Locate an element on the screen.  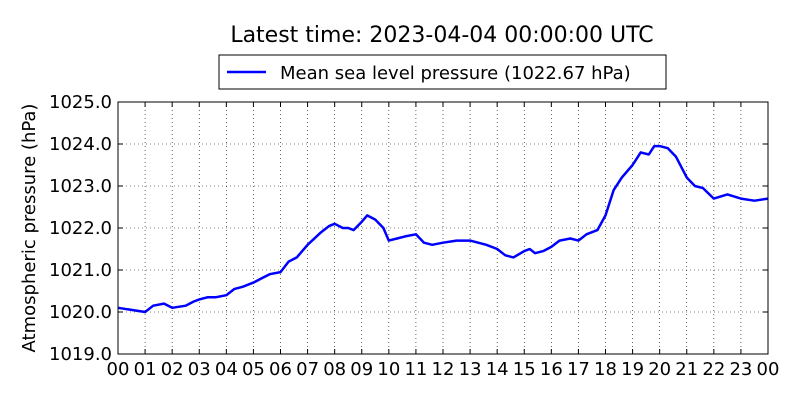
x-tick-label: 23 is located at coordinates (740, 369).